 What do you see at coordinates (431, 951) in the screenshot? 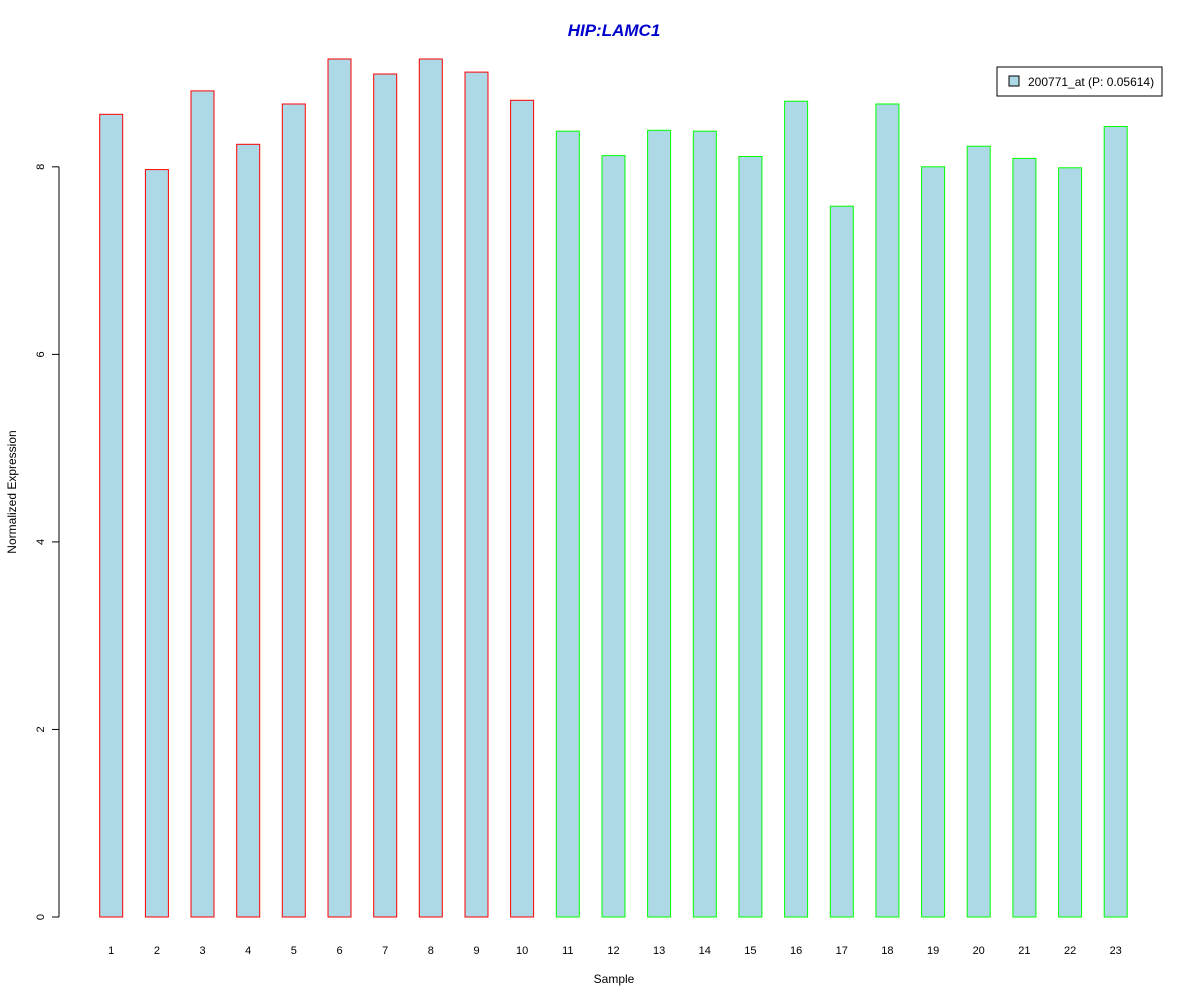
I see `x-tick-label: 8` at bounding box center [431, 951].